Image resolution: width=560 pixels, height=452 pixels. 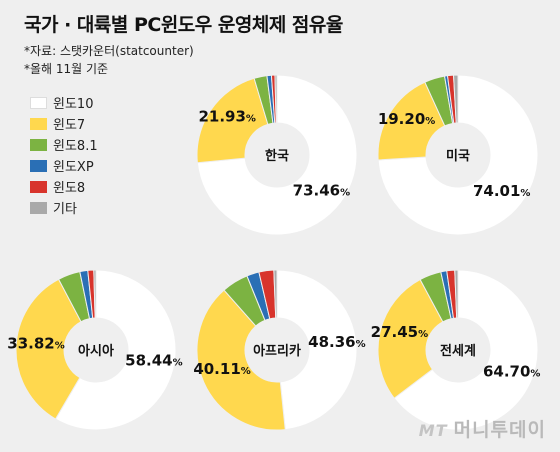 I want to click on watermark-brand: 머니투데이, so click(x=499, y=430).